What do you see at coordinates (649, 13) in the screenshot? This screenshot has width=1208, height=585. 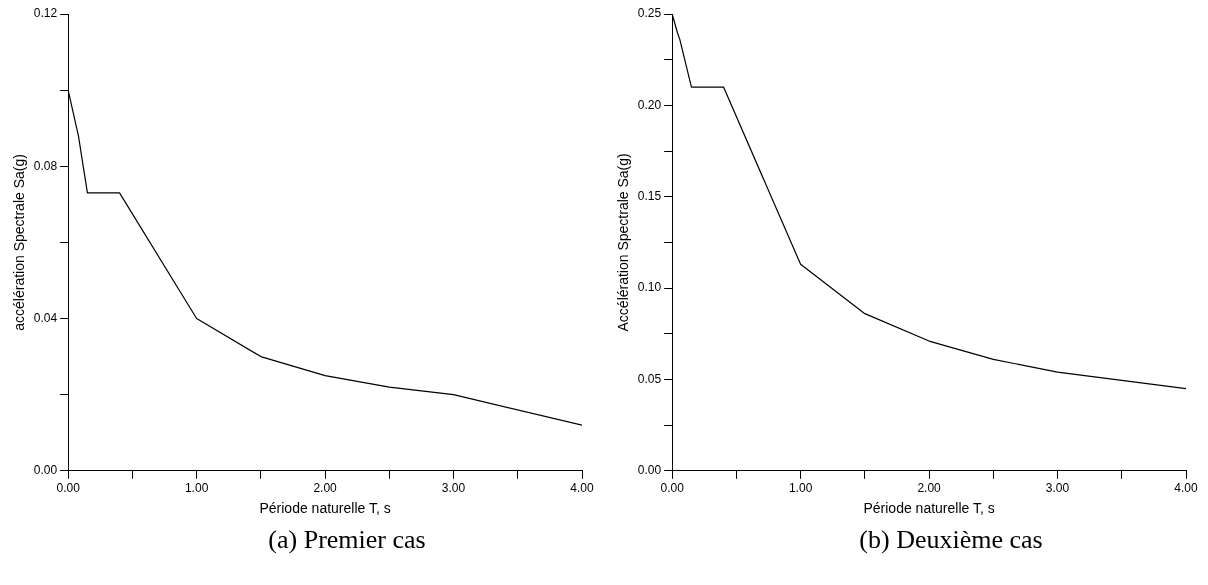 I see `y-tick-label: 0.25` at bounding box center [649, 13].